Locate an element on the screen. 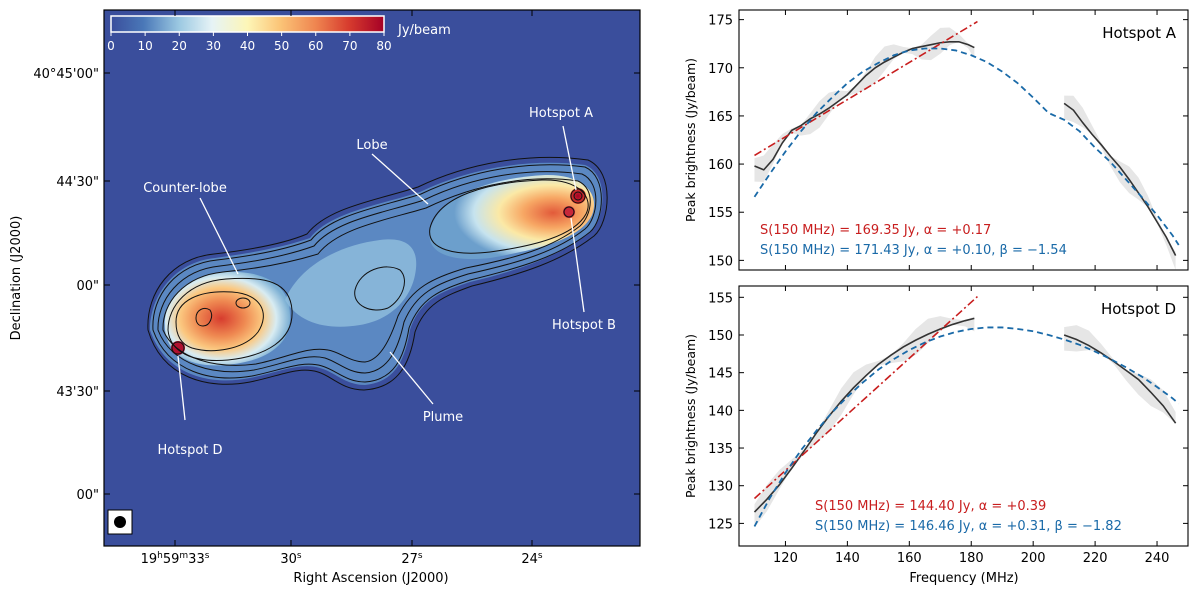 This screenshot has width=1200, height=589. label-hotspot-d: Hotspot D is located at coordinates (189, 450).